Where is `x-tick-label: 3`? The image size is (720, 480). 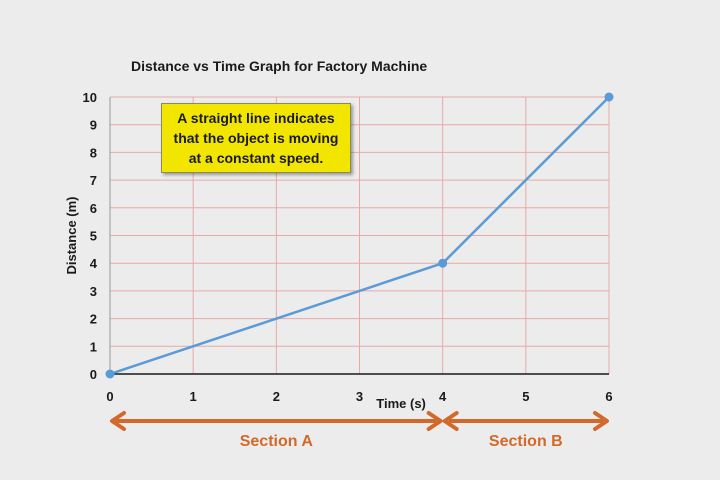
x-tick-label: 3 is located at coordinates (359, 396).